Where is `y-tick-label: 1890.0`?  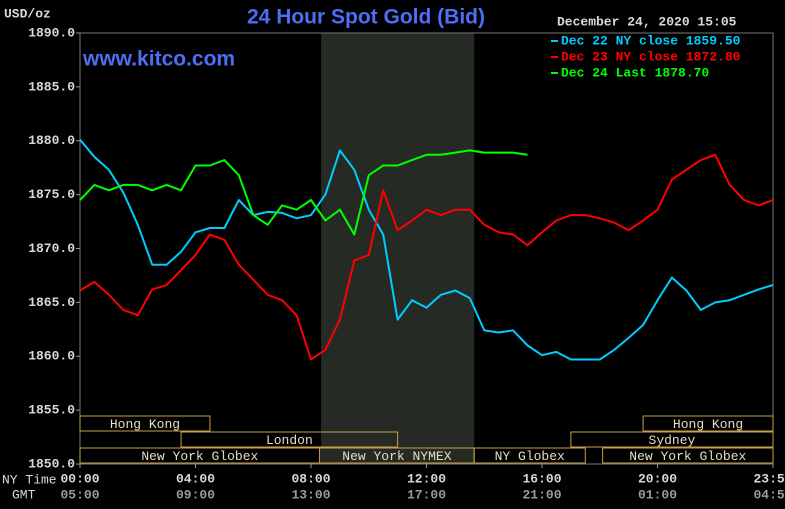 y-tick-label: 1890.0 is located at coordinates (51, 32).